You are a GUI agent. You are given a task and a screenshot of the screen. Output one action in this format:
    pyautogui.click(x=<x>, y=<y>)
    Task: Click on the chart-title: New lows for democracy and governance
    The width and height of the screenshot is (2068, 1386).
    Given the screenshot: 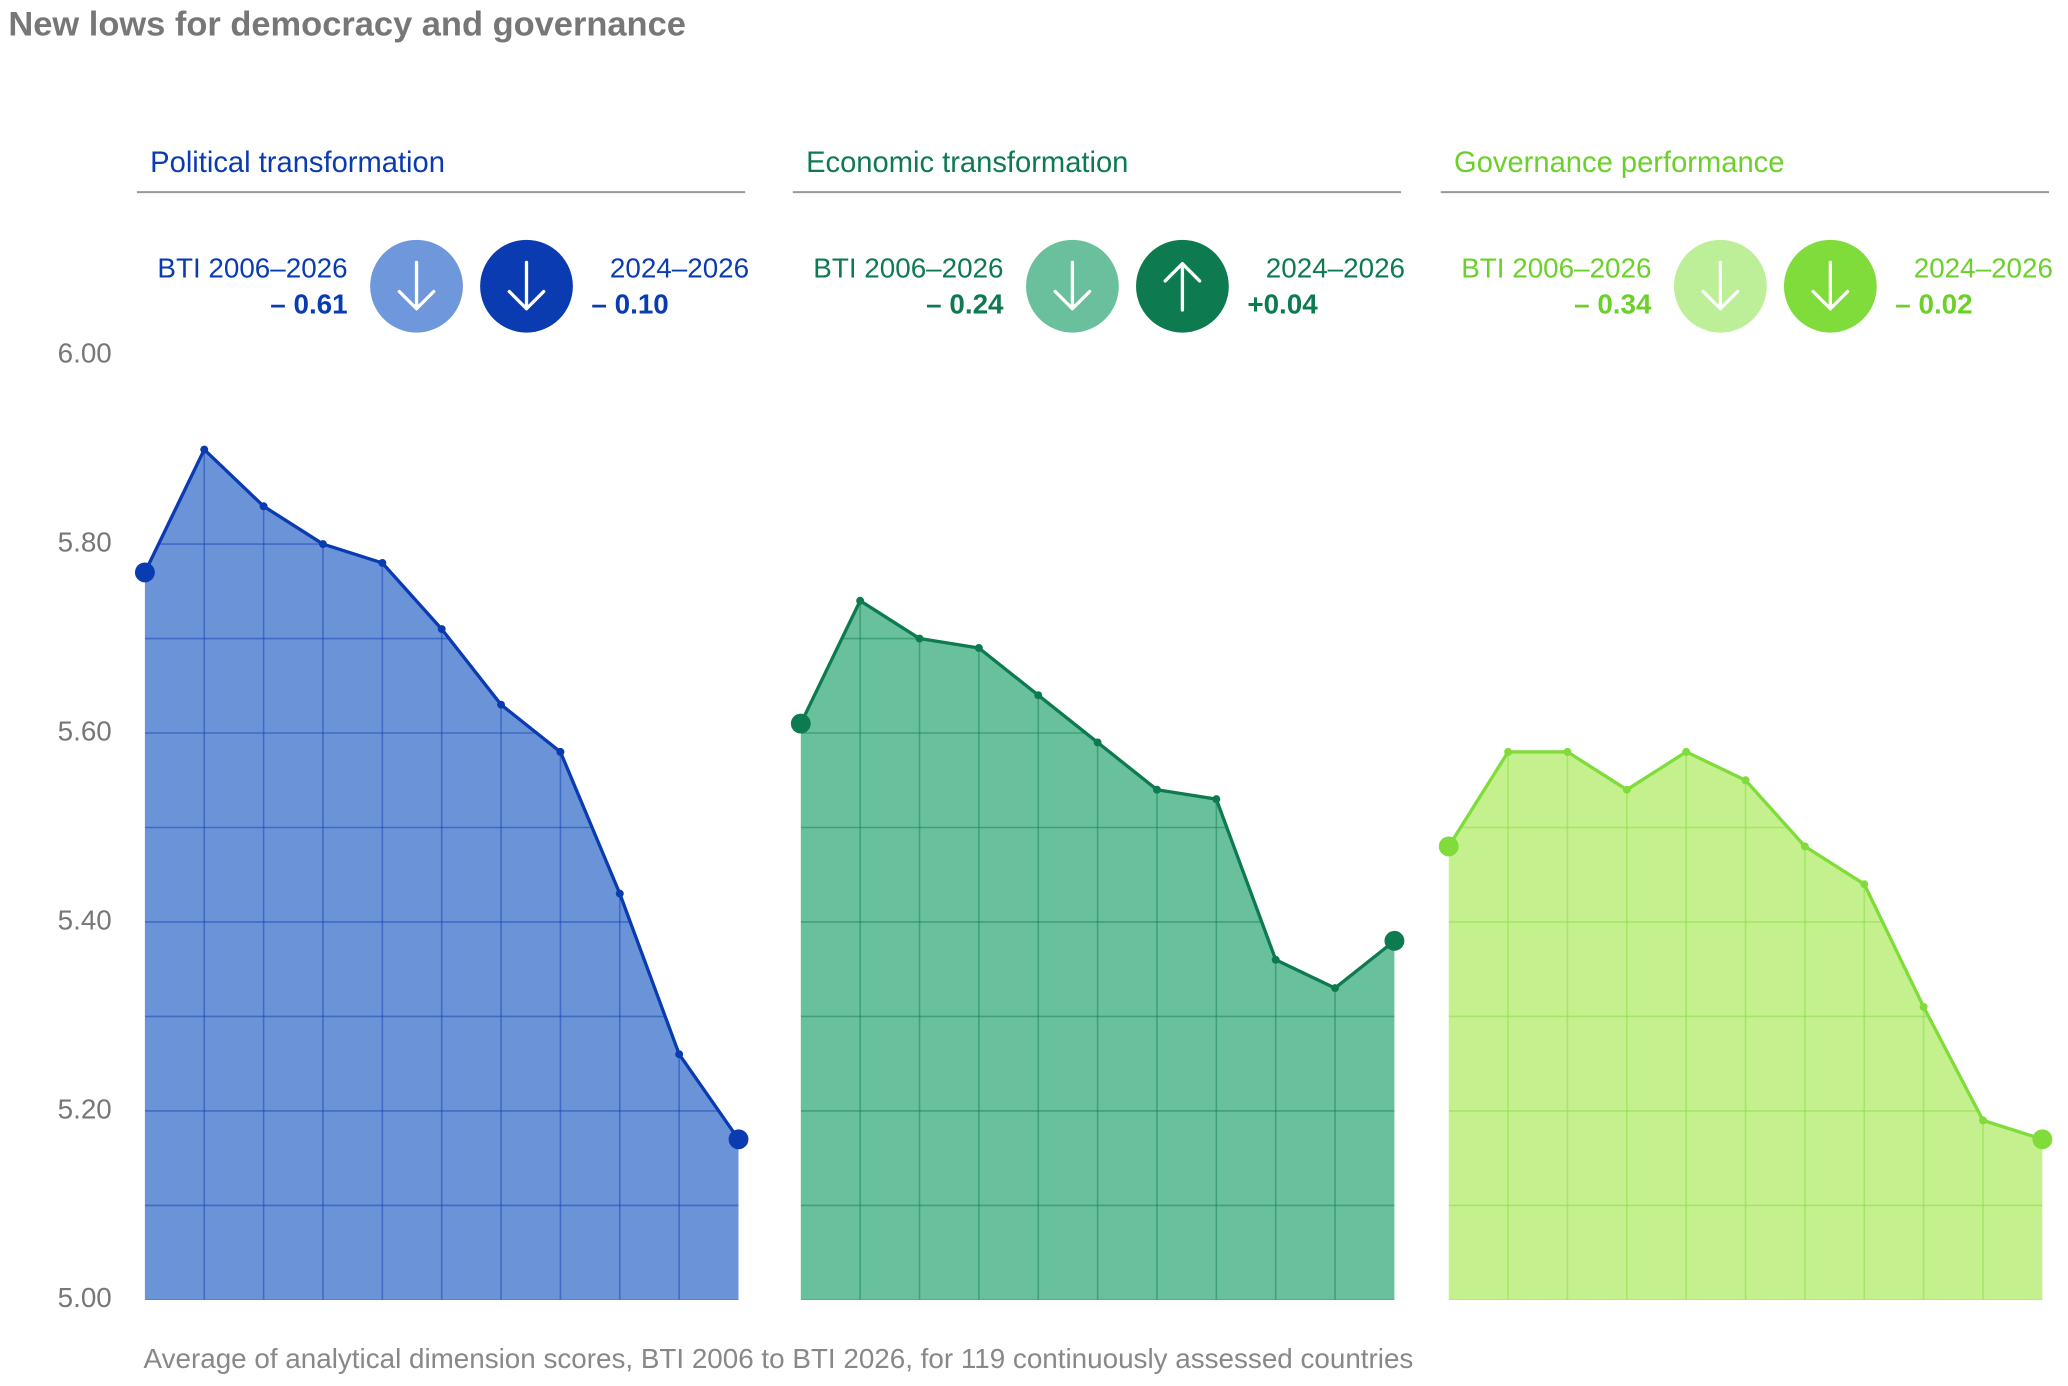 What is the action you would take?
    pyautogui.click(x=346, y=25)
    